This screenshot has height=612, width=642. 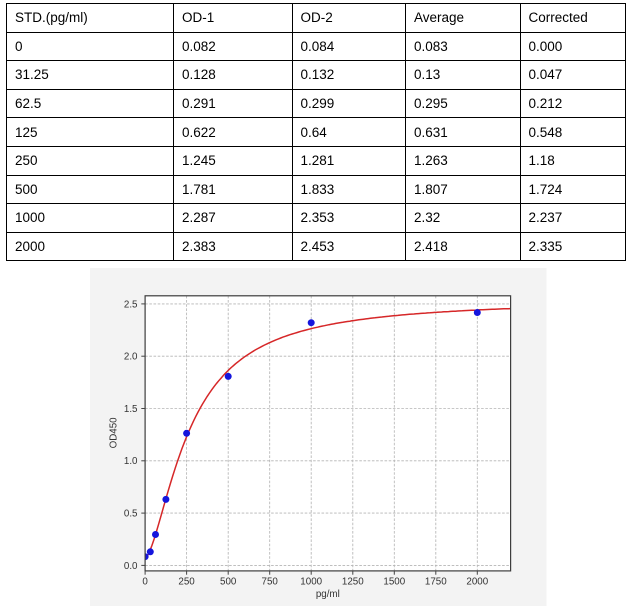 I want to click on svg-text: 0, so click(x=145, y=581).